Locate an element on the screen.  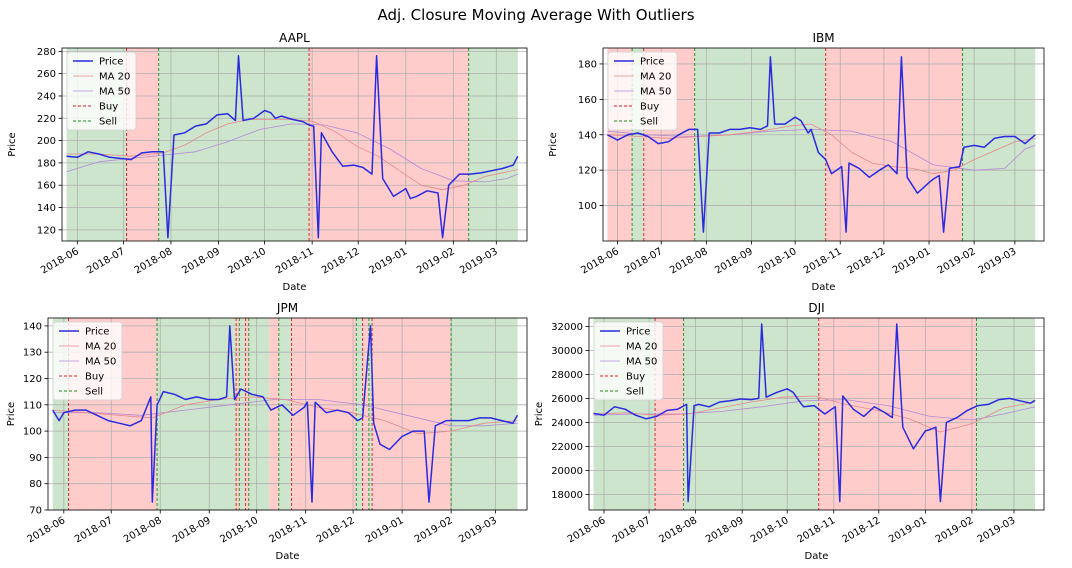
chart-title: JPM is located at coordinates (287, 308).